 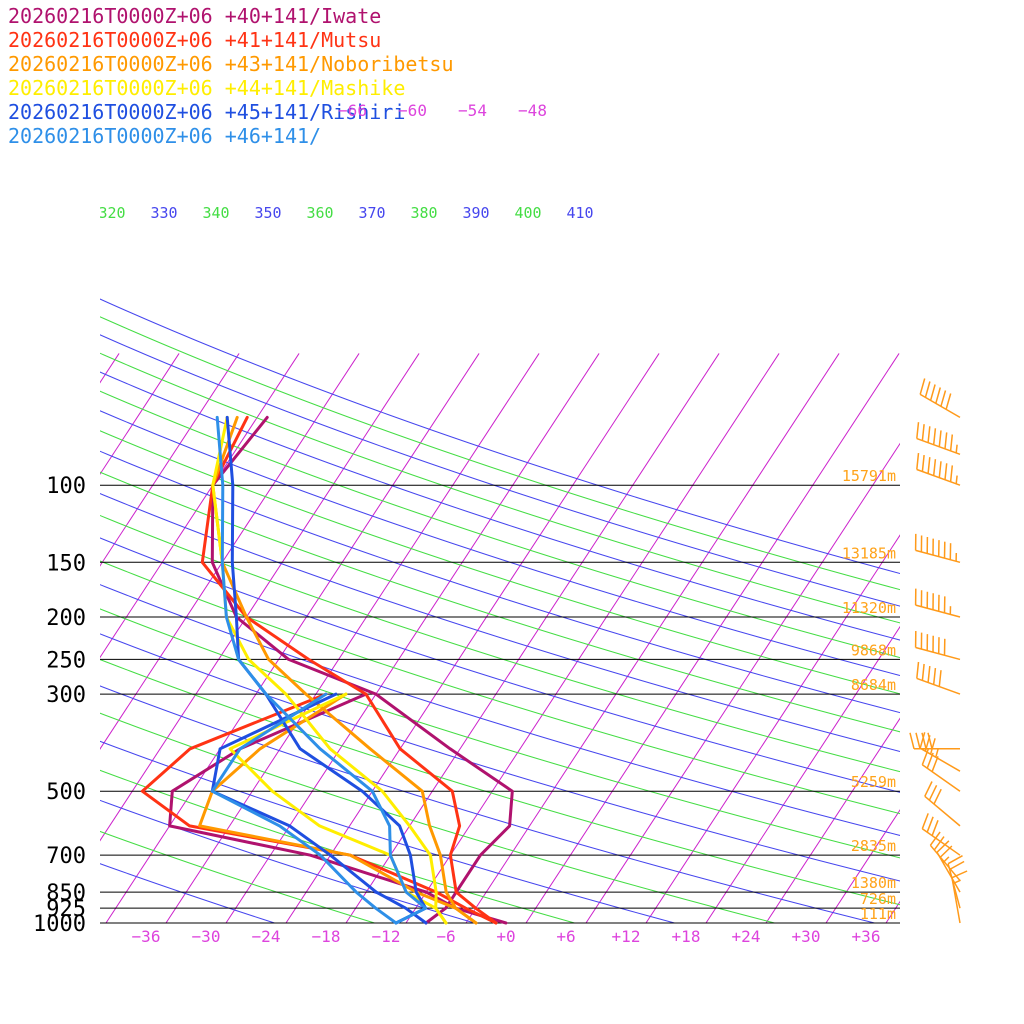 I want to click on legend-entry-2: 20260216T0000Z+06 +41+141/Mutsu, so click(x=195, y=40).